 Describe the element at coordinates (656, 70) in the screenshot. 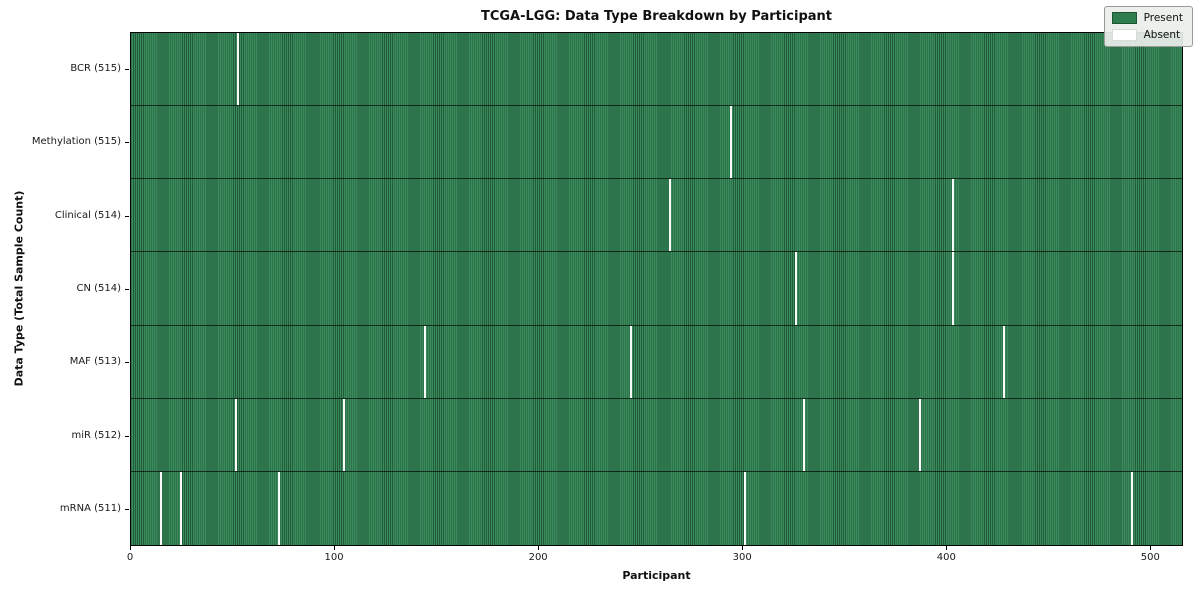

I see `heatmap-row-BCR` at that location.